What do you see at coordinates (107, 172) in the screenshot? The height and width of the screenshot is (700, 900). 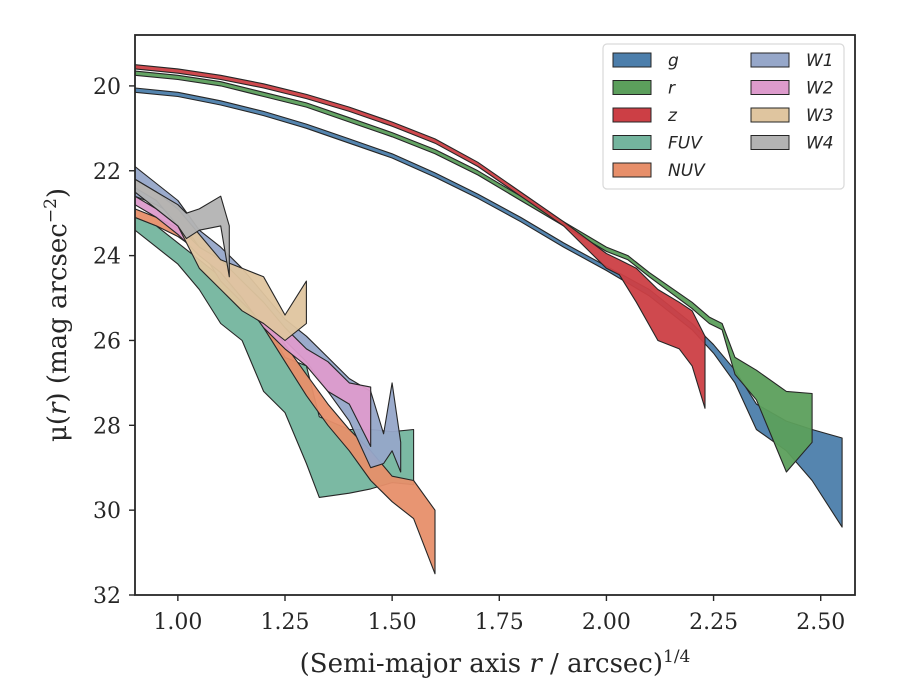 I see `y-tick-label: 22` at bounding box center [107, 172].